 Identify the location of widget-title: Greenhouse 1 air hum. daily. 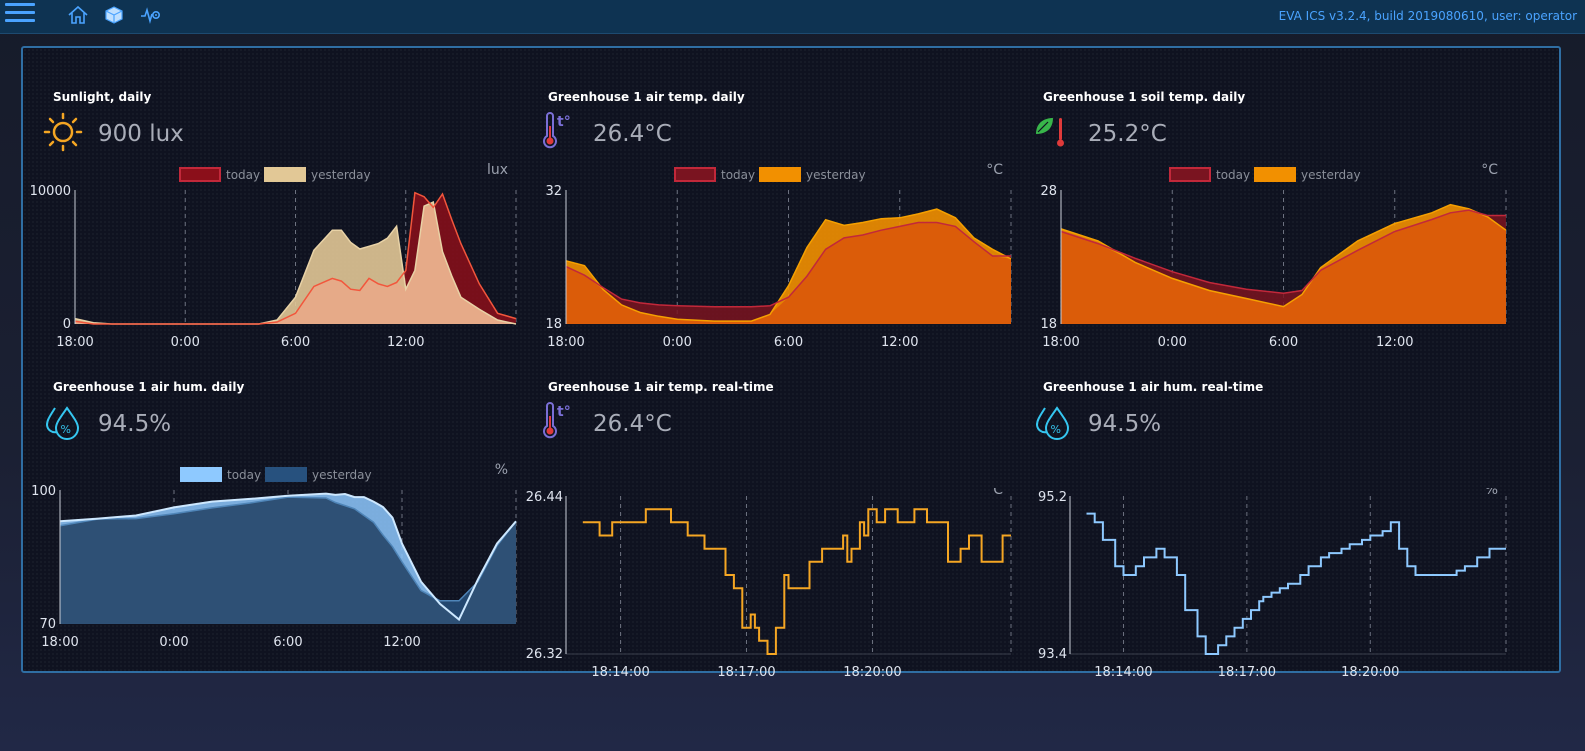
(149, 387).